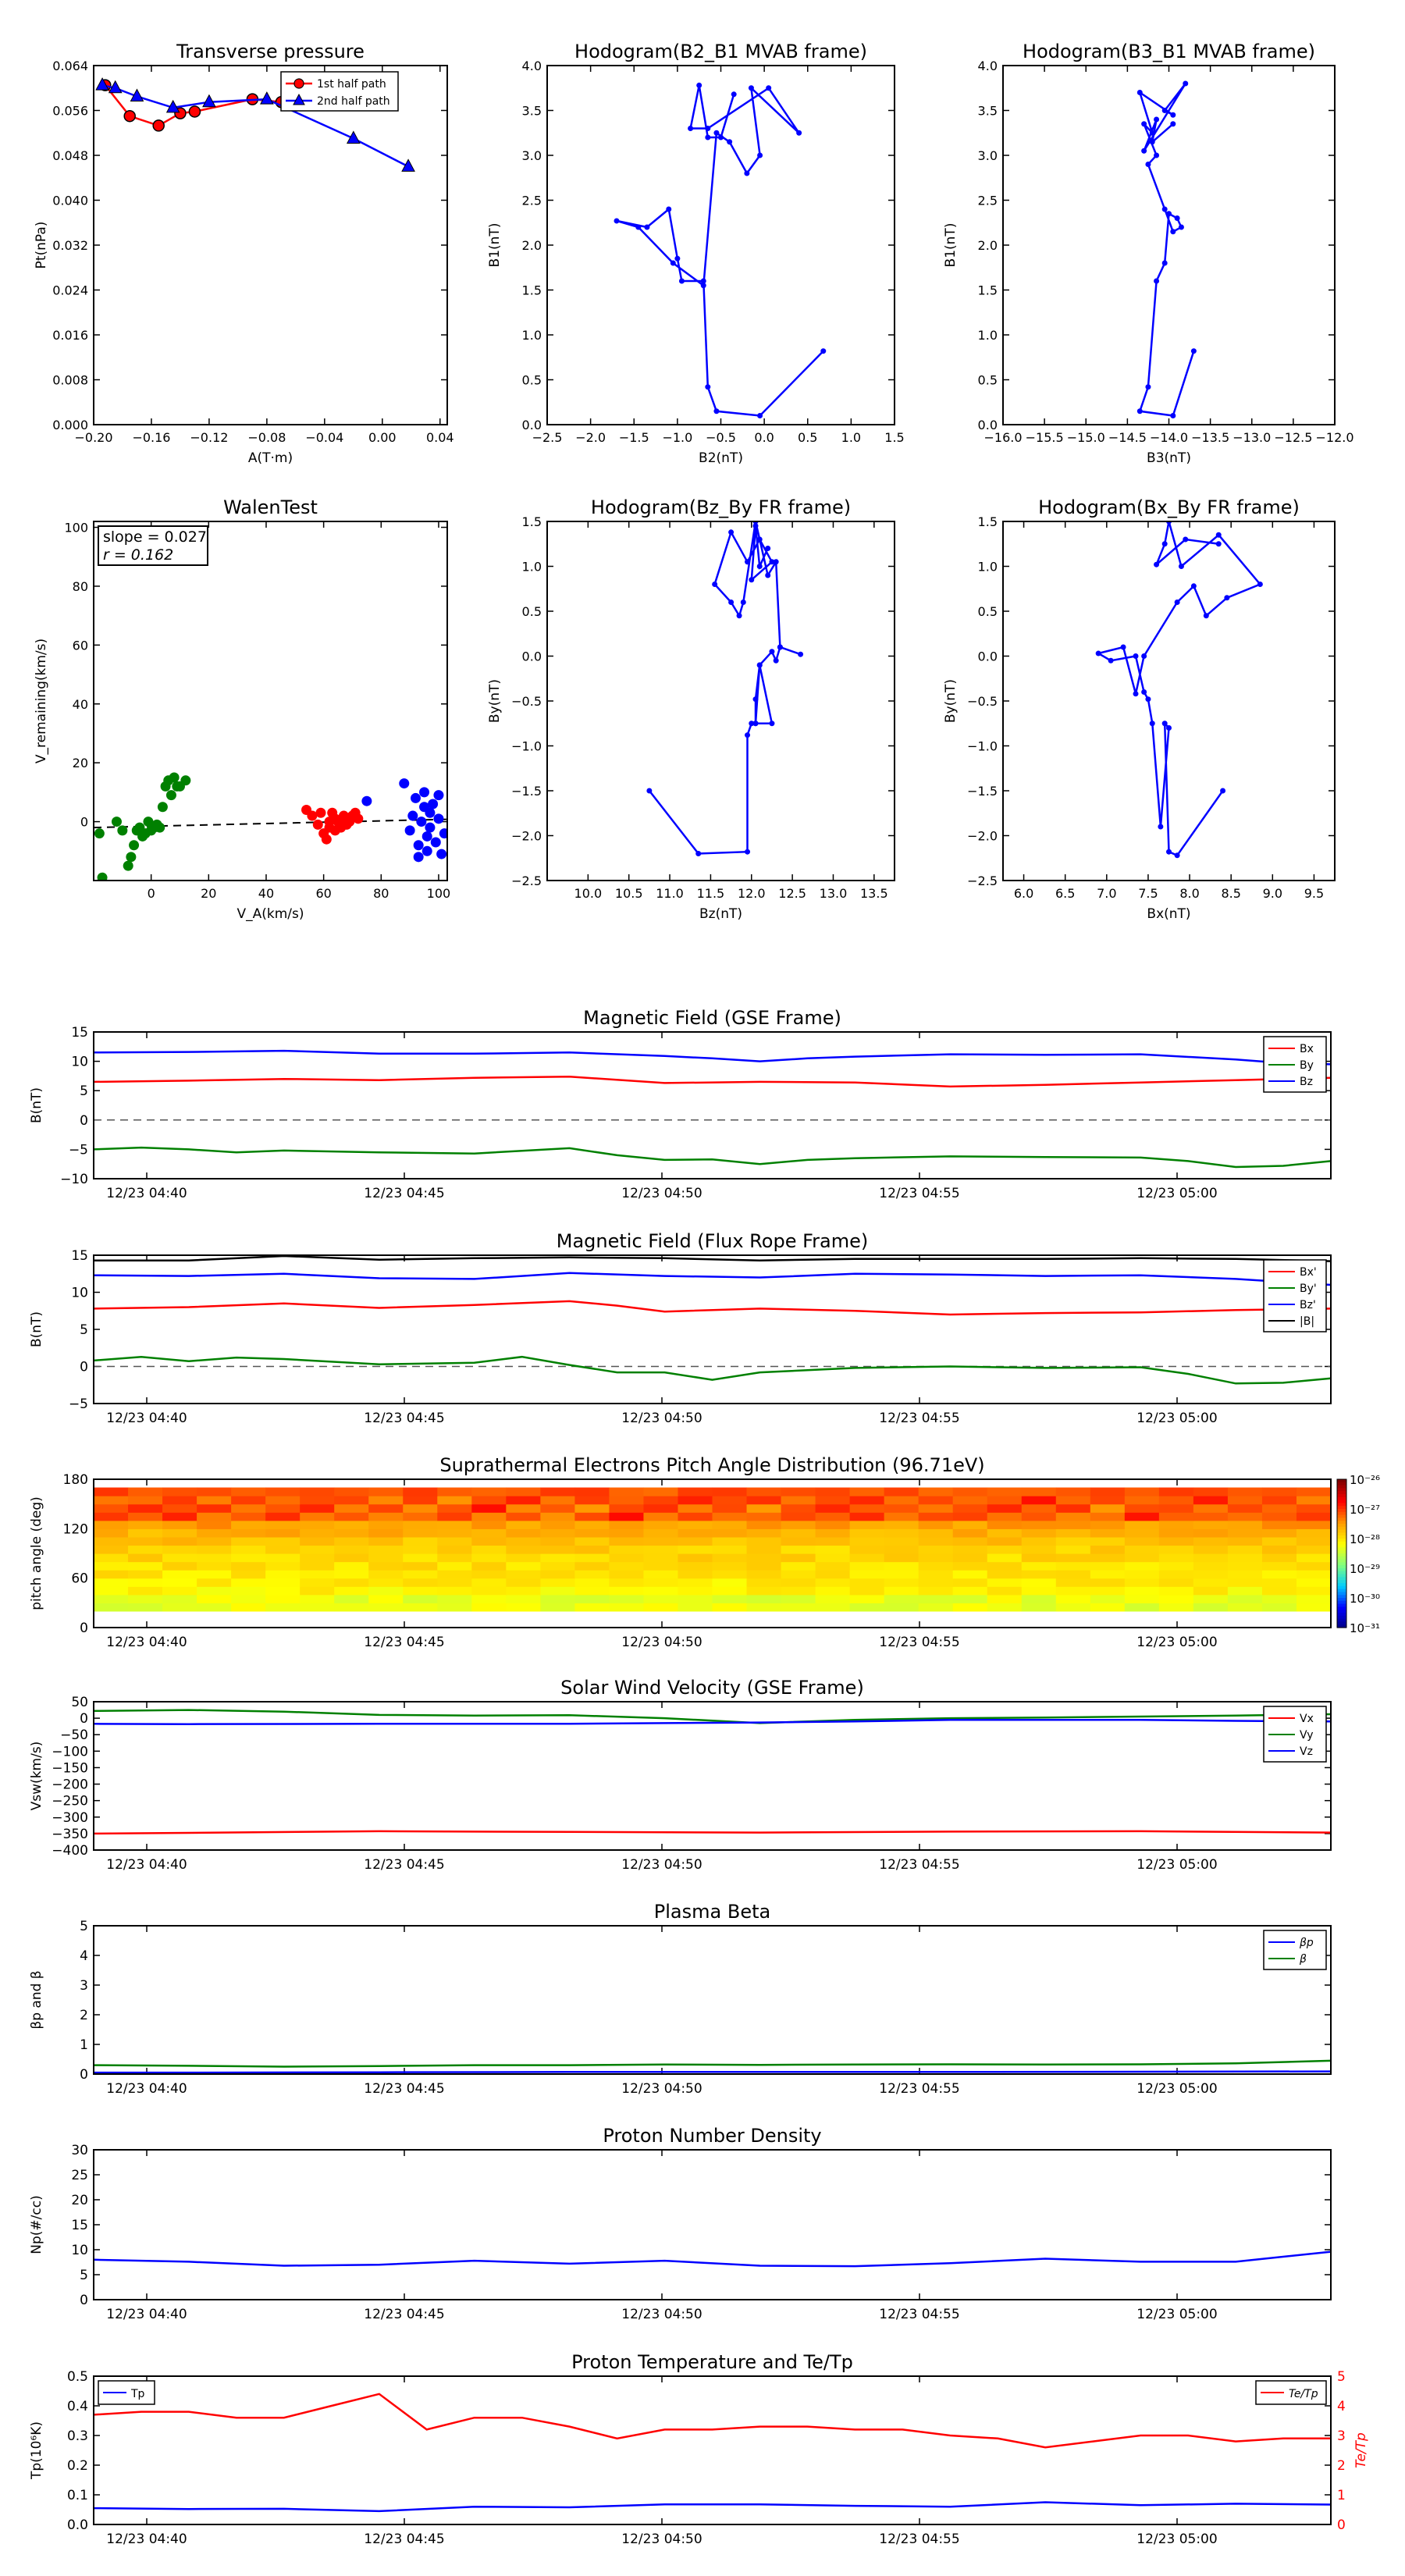  I want to click on y-tick-label: 40, so click(81, 704).